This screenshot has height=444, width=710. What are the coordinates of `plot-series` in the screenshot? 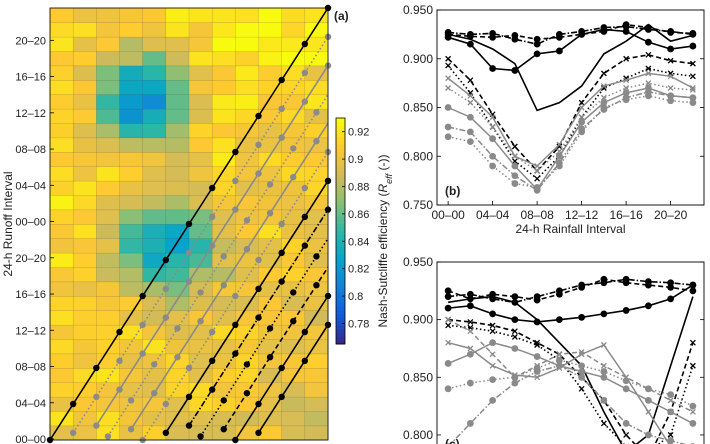 It's located at (570, 107).